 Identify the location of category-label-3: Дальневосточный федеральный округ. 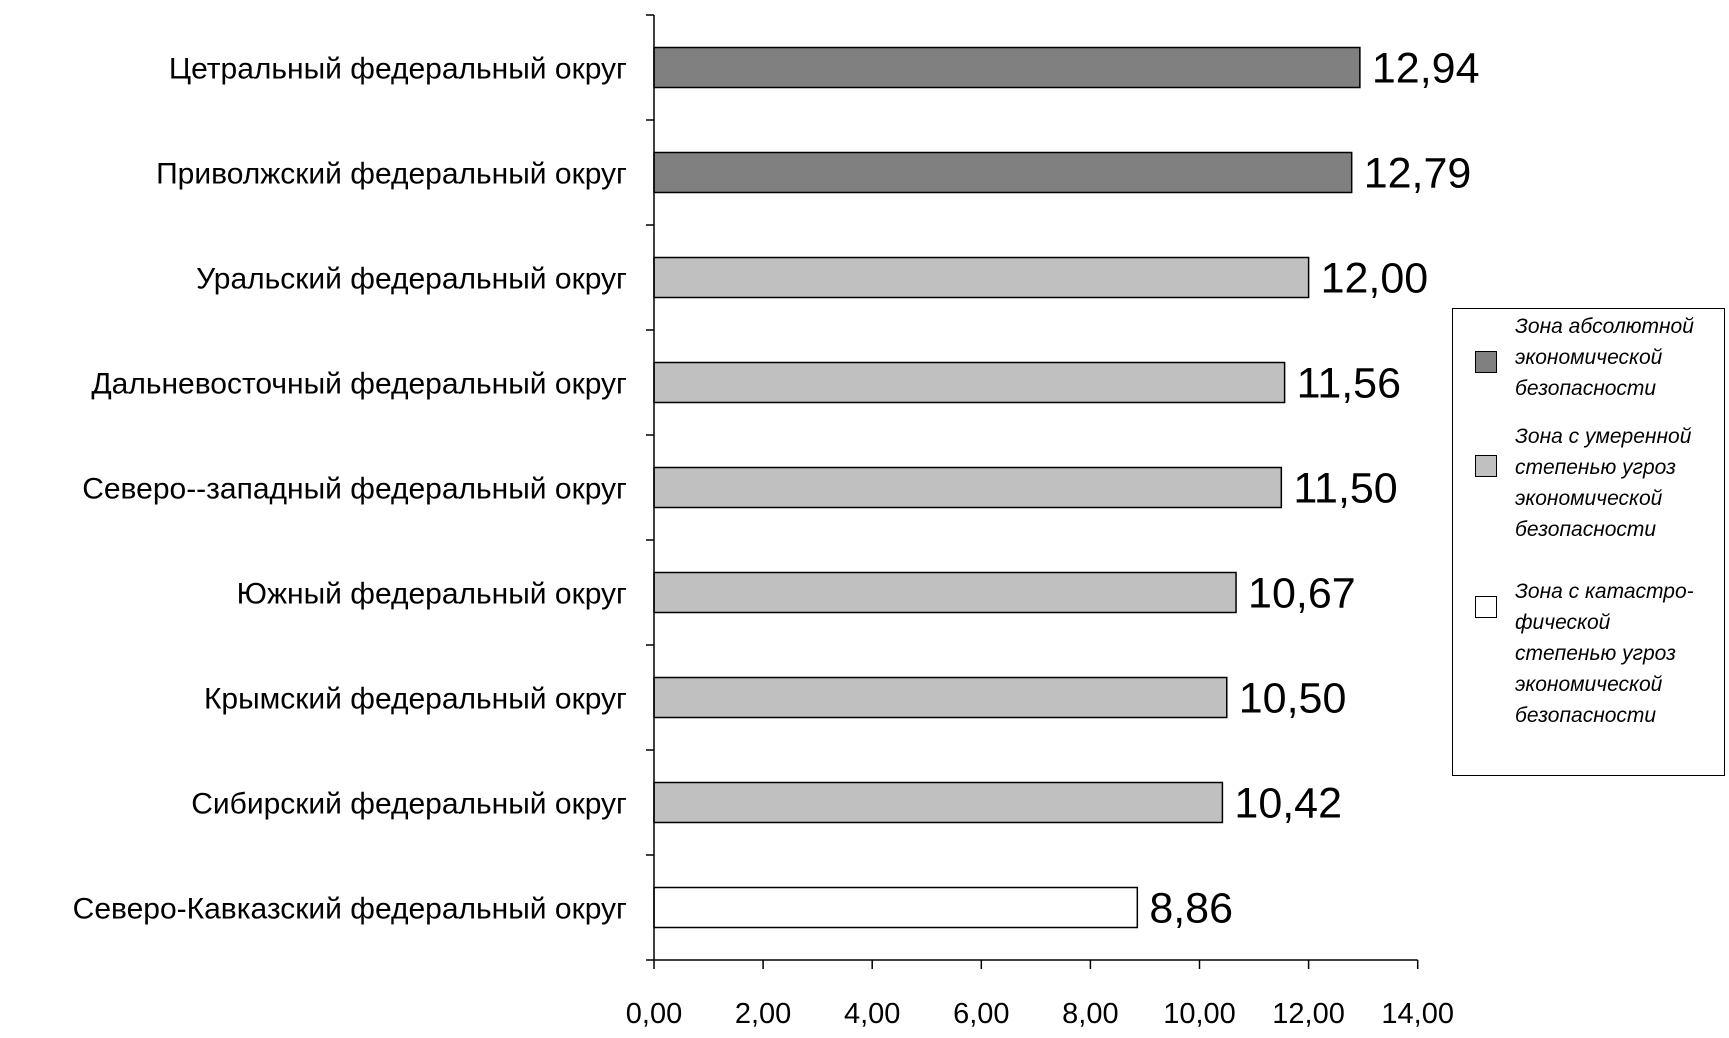
(359, 384).